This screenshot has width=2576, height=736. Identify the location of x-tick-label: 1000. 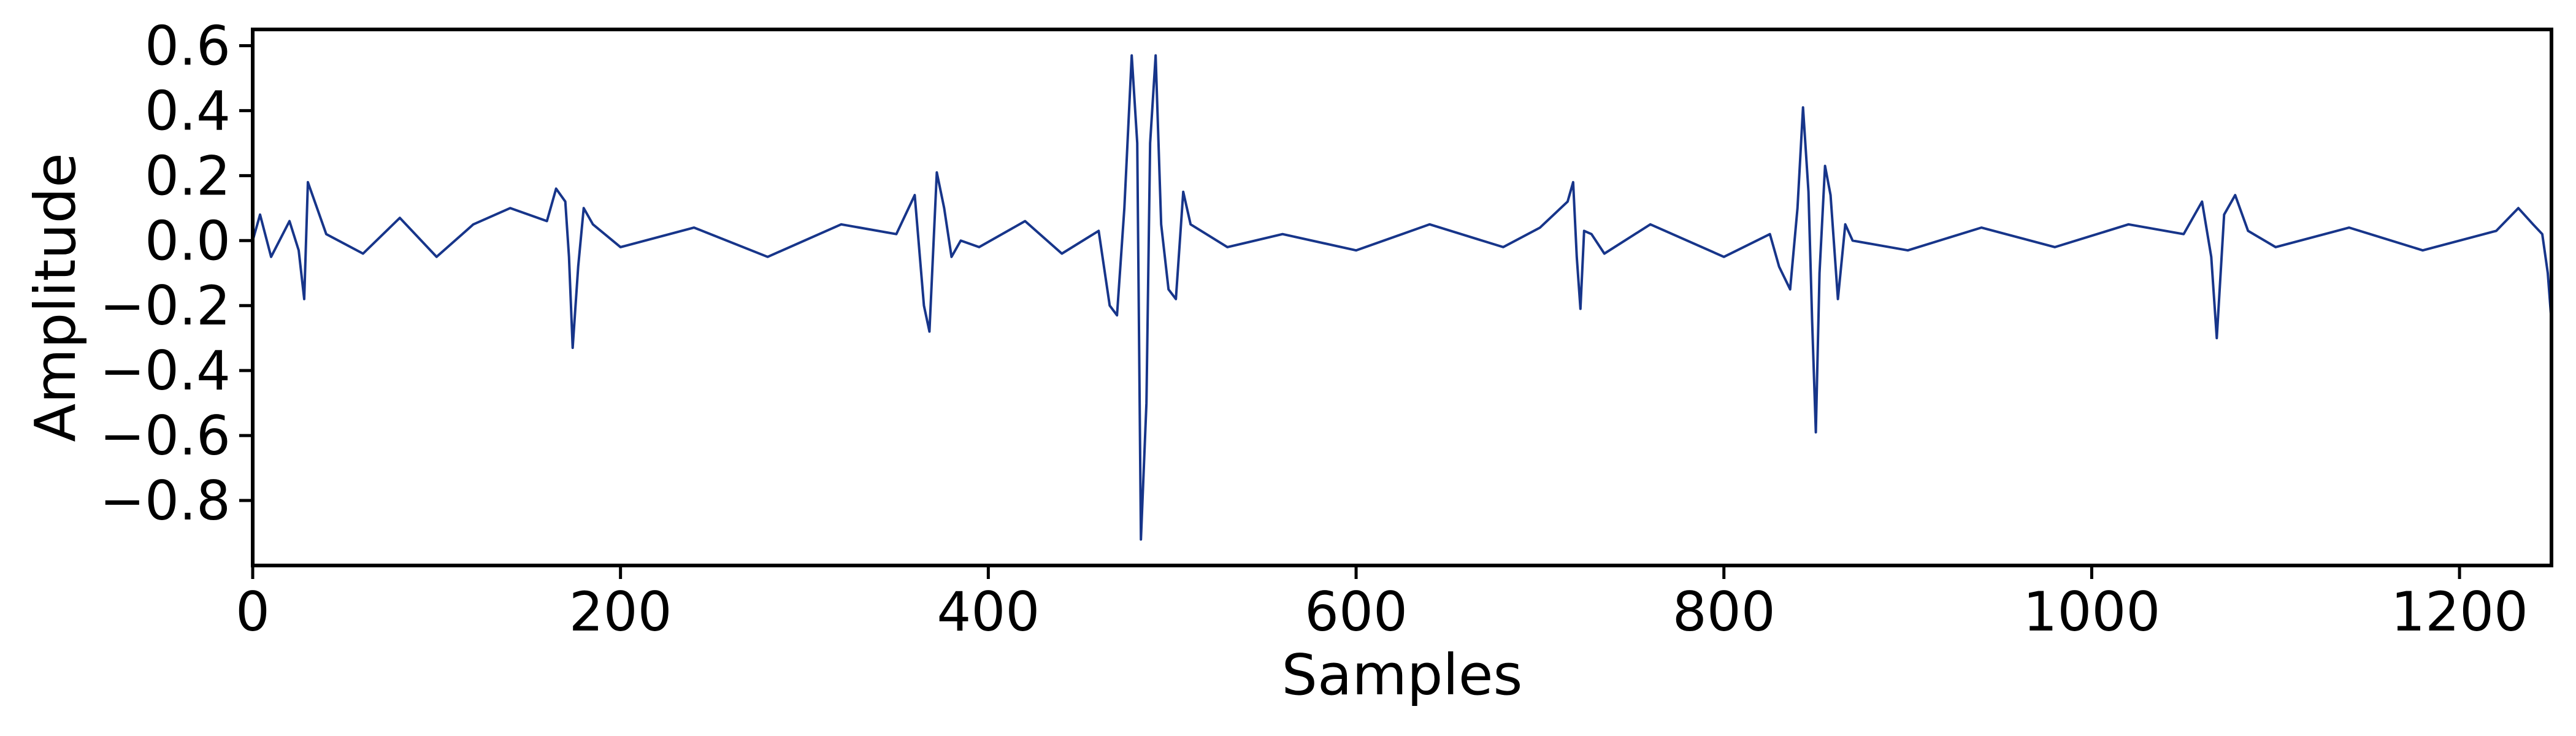
(2091, 611).